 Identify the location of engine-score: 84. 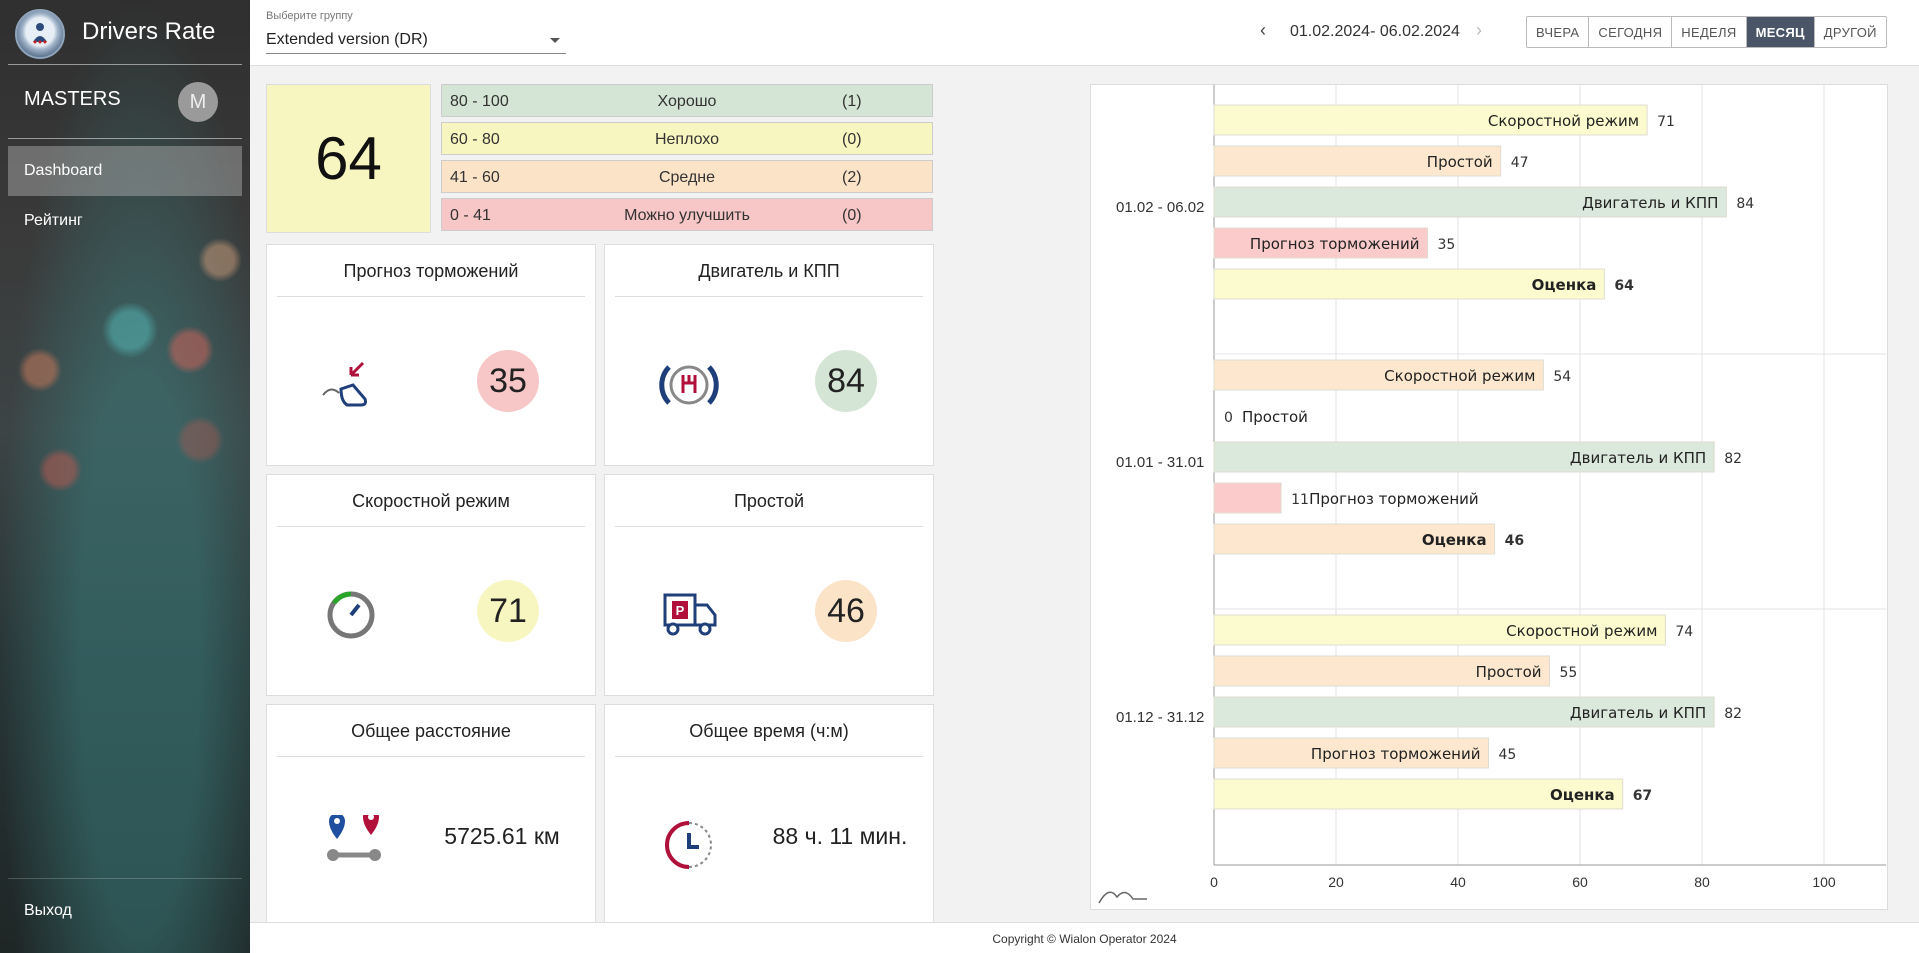
(846, 381).